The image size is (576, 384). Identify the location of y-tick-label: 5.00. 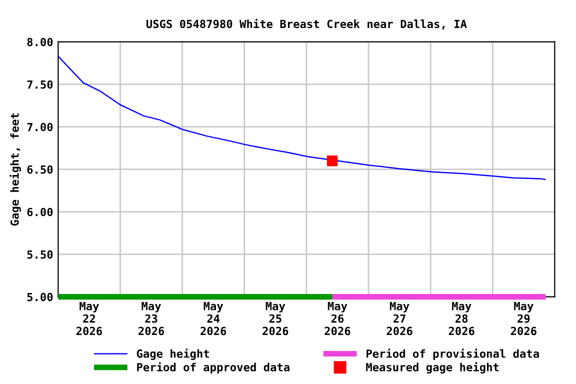
(40, 297).